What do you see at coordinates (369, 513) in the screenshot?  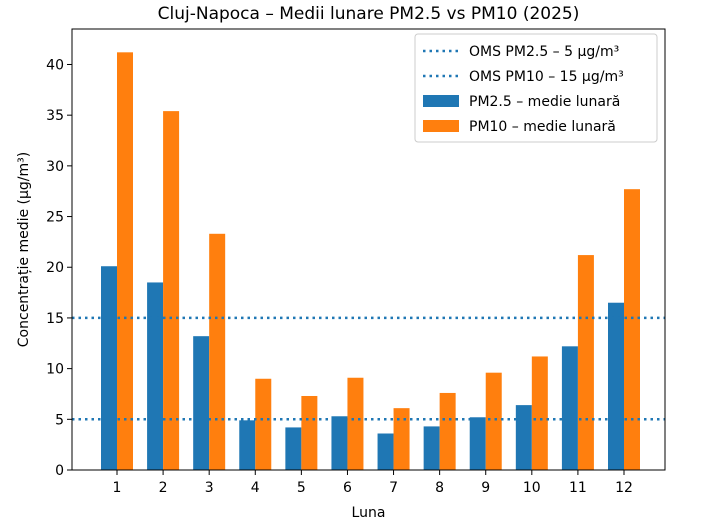 I see `x-axis-label: Luna` at bounding box center [369, 513].